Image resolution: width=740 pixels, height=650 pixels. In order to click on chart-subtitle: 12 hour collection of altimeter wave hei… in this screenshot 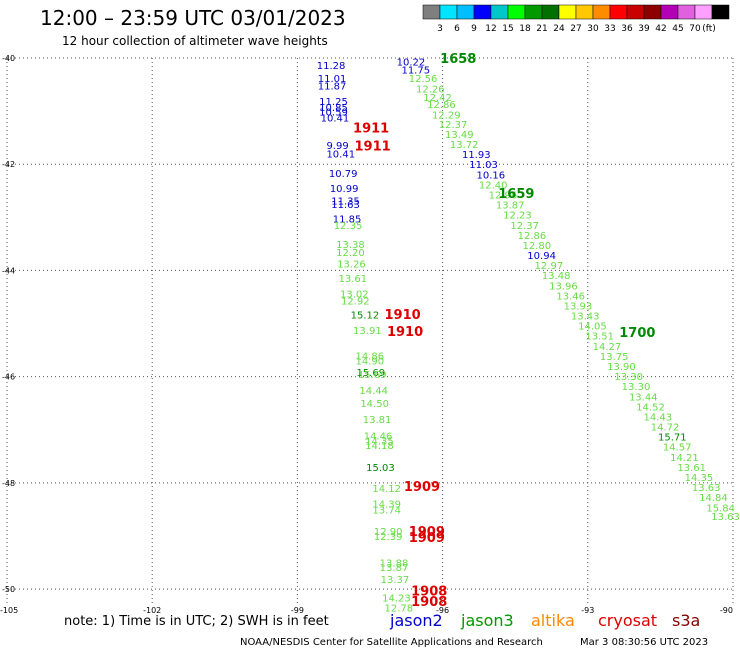, I will do `click(195, 41)`.